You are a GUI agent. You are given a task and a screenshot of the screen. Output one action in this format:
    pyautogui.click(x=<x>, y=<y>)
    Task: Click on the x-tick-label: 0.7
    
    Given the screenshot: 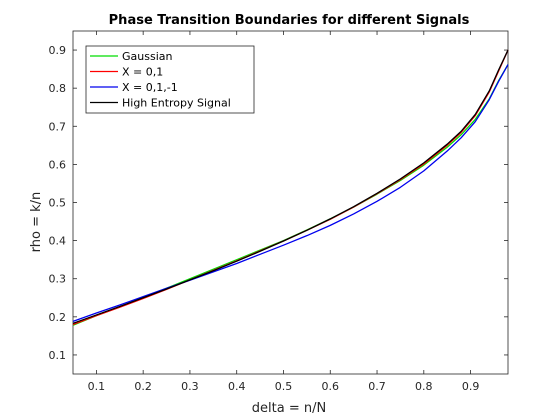 What is the action you would take?
    pyautogui.click(x=377, y=386)
    